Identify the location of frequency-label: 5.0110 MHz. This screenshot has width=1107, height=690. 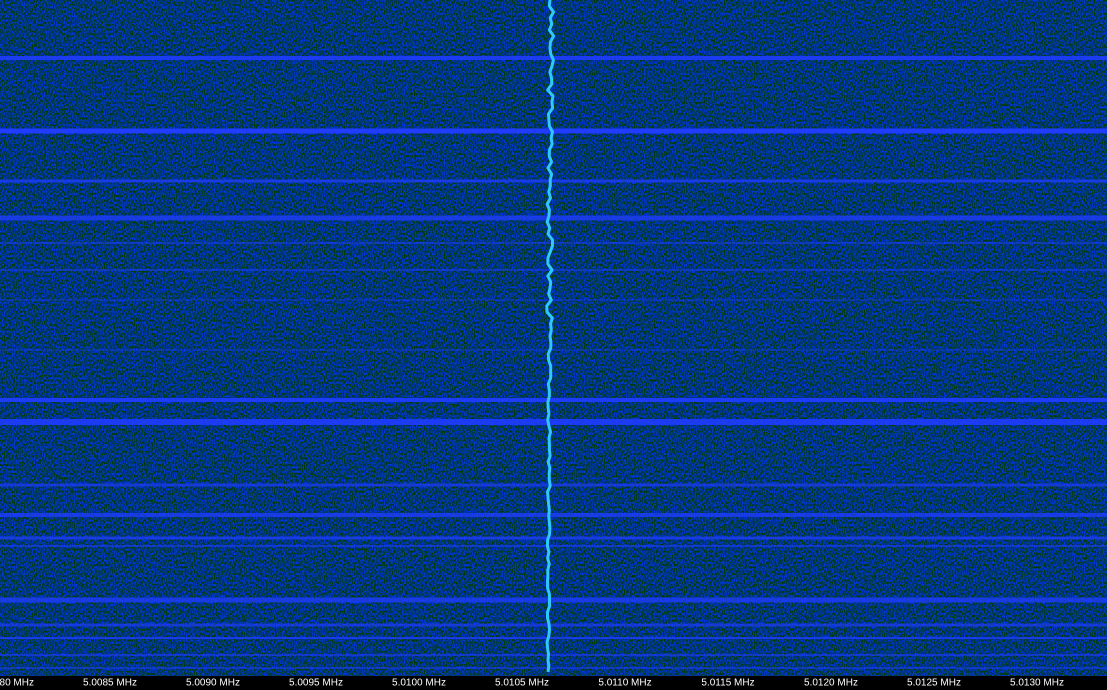
(624, 683).